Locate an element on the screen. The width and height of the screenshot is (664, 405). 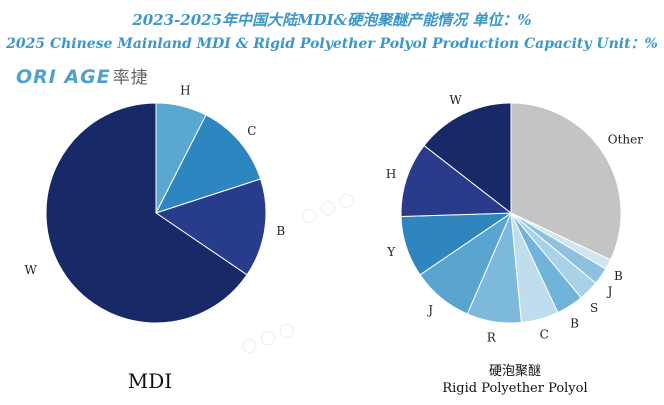
pie-label-y-8: Y is located at coordinates (391, 252).